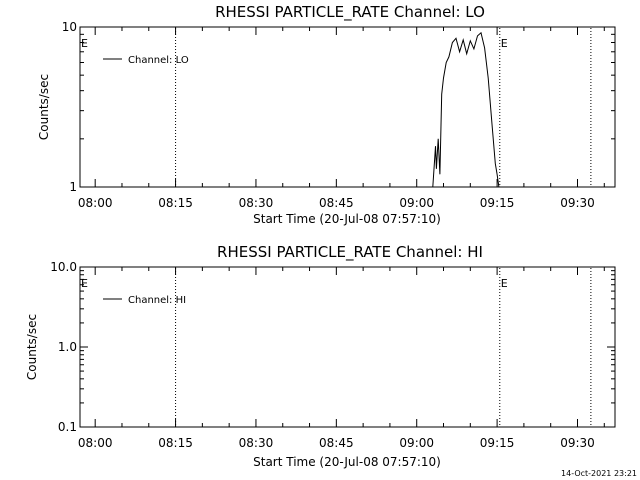 The image size is (640, 480). Describe the element at coordinates (497, 203) in the screenshot. I see `lo-x-tick-label: 09:15` at that location.